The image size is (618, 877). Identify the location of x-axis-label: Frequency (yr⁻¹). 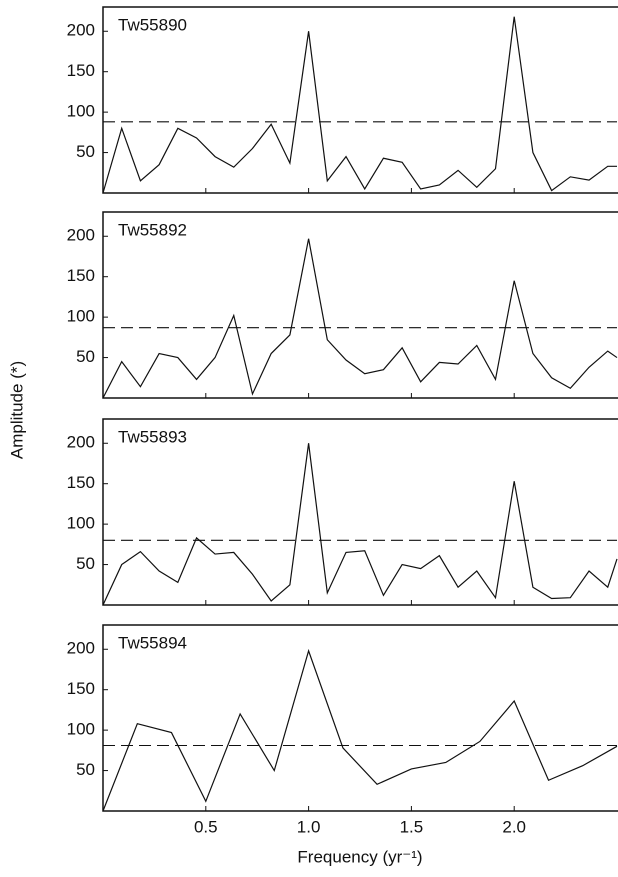
(359, 856).